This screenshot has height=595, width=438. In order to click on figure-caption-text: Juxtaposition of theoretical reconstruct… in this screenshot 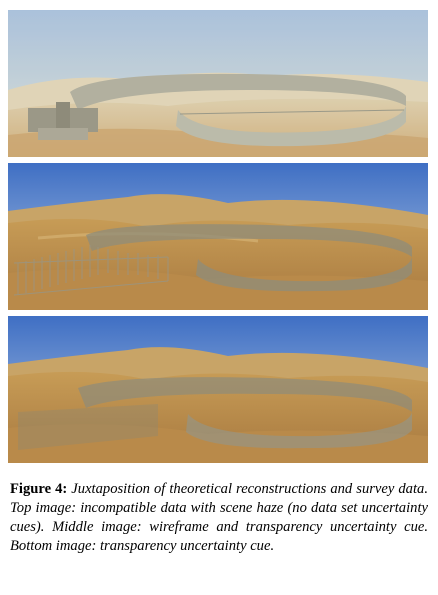, I will do `click(219, 517)`.